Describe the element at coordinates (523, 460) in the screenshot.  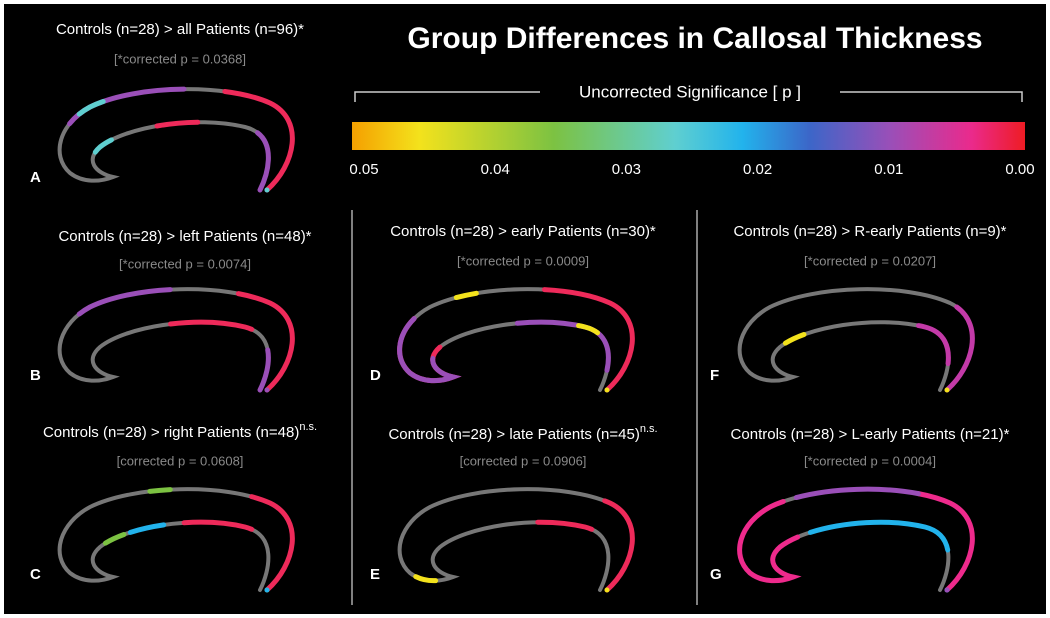
I see `panel-note: [corrected p = 0.0906]` at that location.